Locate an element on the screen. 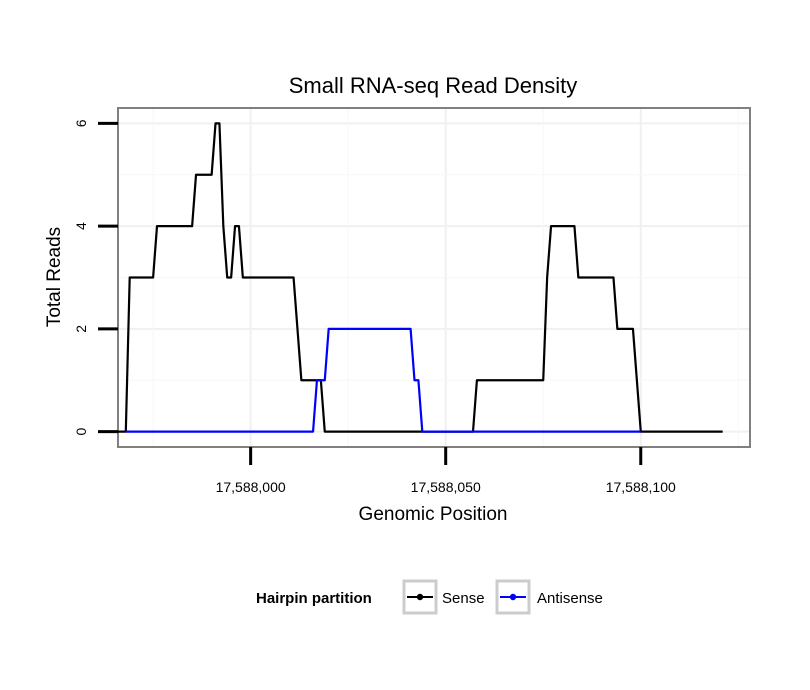 The width and height of the screenshot is (810, 690). x-axis-title: Genomic Position is located at coordinates (433, 514).